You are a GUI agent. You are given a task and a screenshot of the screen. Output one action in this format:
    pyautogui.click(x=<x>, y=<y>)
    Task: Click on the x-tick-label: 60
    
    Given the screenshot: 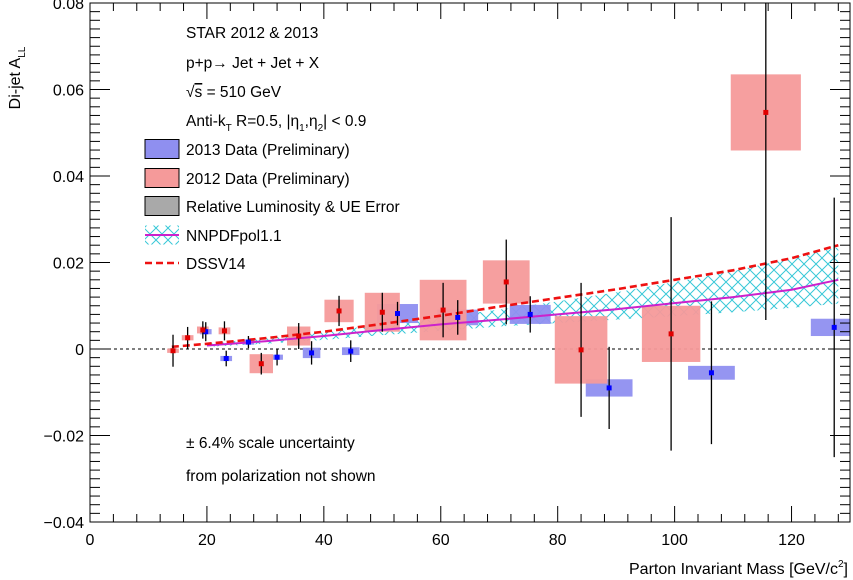 What is the action you would take?
    pyautogui.click(x=441, y=540)
    